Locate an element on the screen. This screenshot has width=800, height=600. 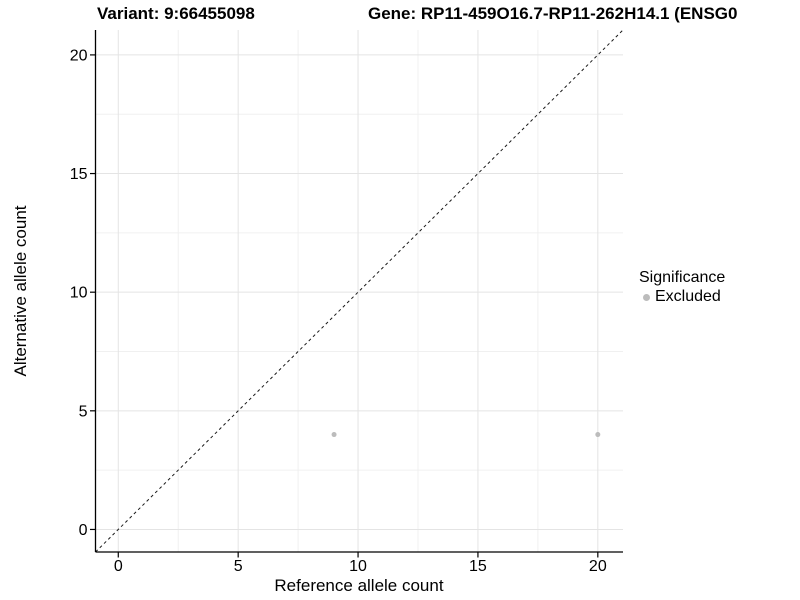
y-tick-label: 15 is located at coordinates (79, 174).